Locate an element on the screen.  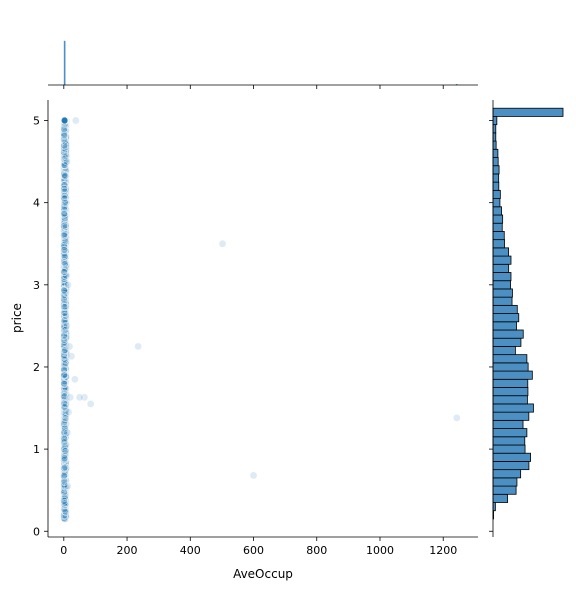
x-tick-label: 0 is located at coordinates (63, 550).